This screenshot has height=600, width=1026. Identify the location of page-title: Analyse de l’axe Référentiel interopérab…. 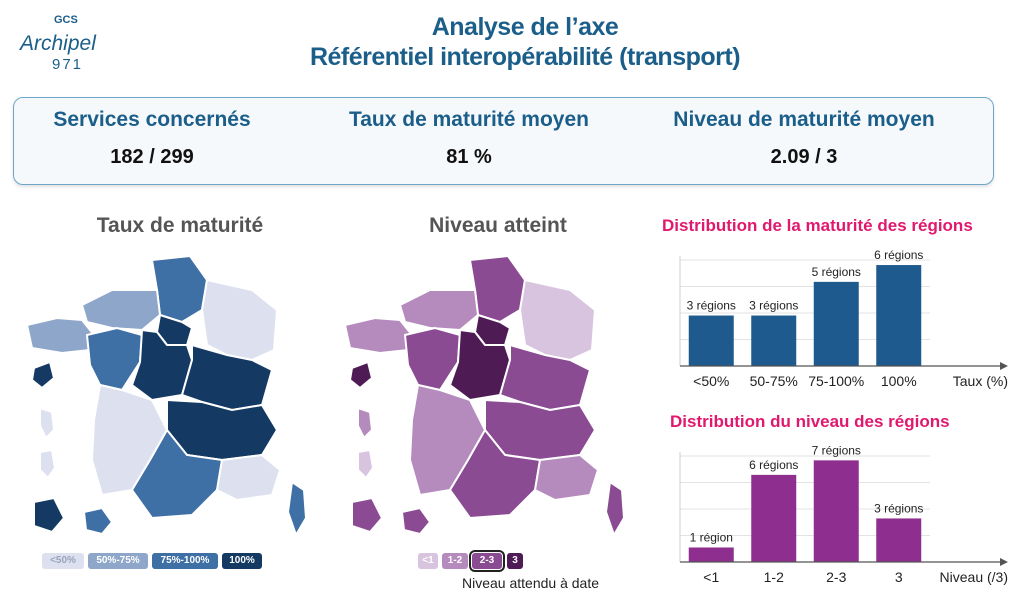
(525, 42).